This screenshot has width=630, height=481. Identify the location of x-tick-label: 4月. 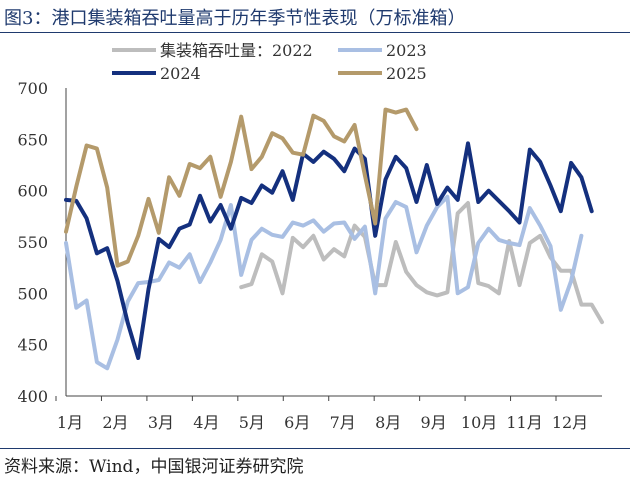
(206, 422).